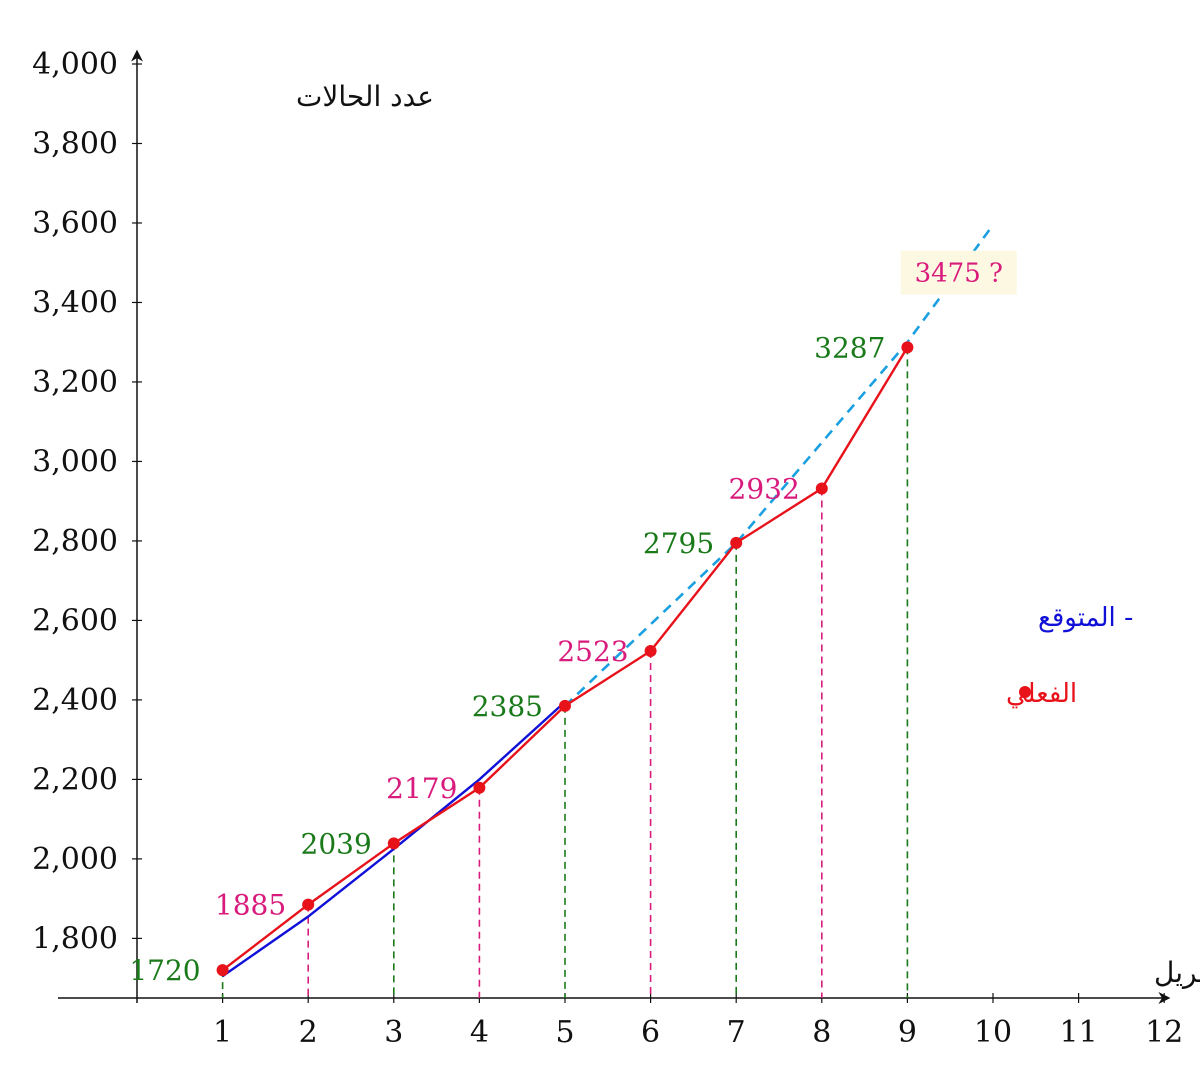 The image size is (1200, 1070). What do you see at coordinates (75, 541) in the screenshot?
I see `y-tick-label-2,800: 2,800` at bounding box center [75, 541].